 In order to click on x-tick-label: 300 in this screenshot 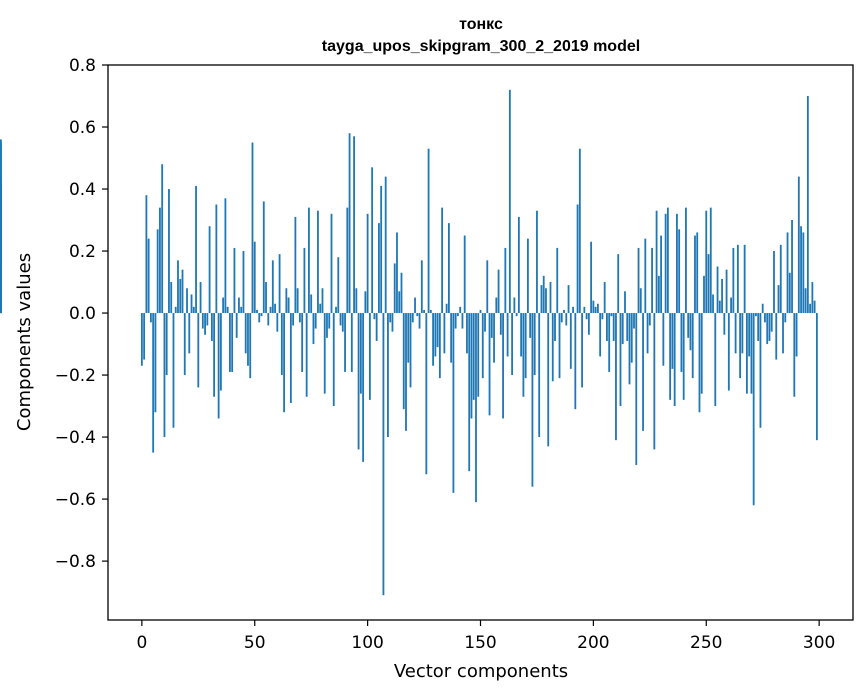, I will do `click(819, 643)`.